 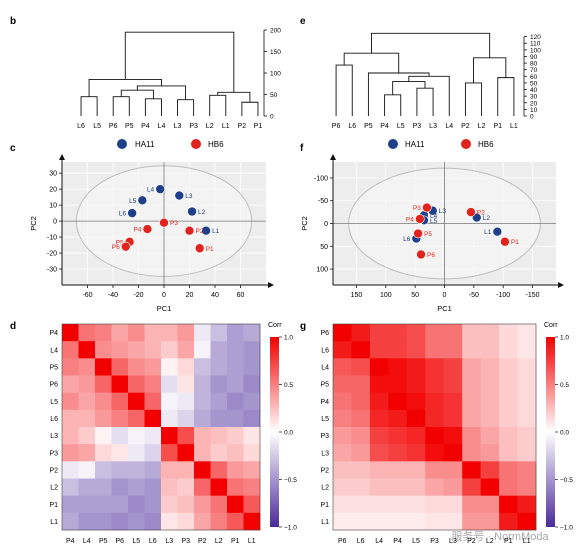 I want to click on dendrogram-tick-label: 110, so click(x=535, y=44).